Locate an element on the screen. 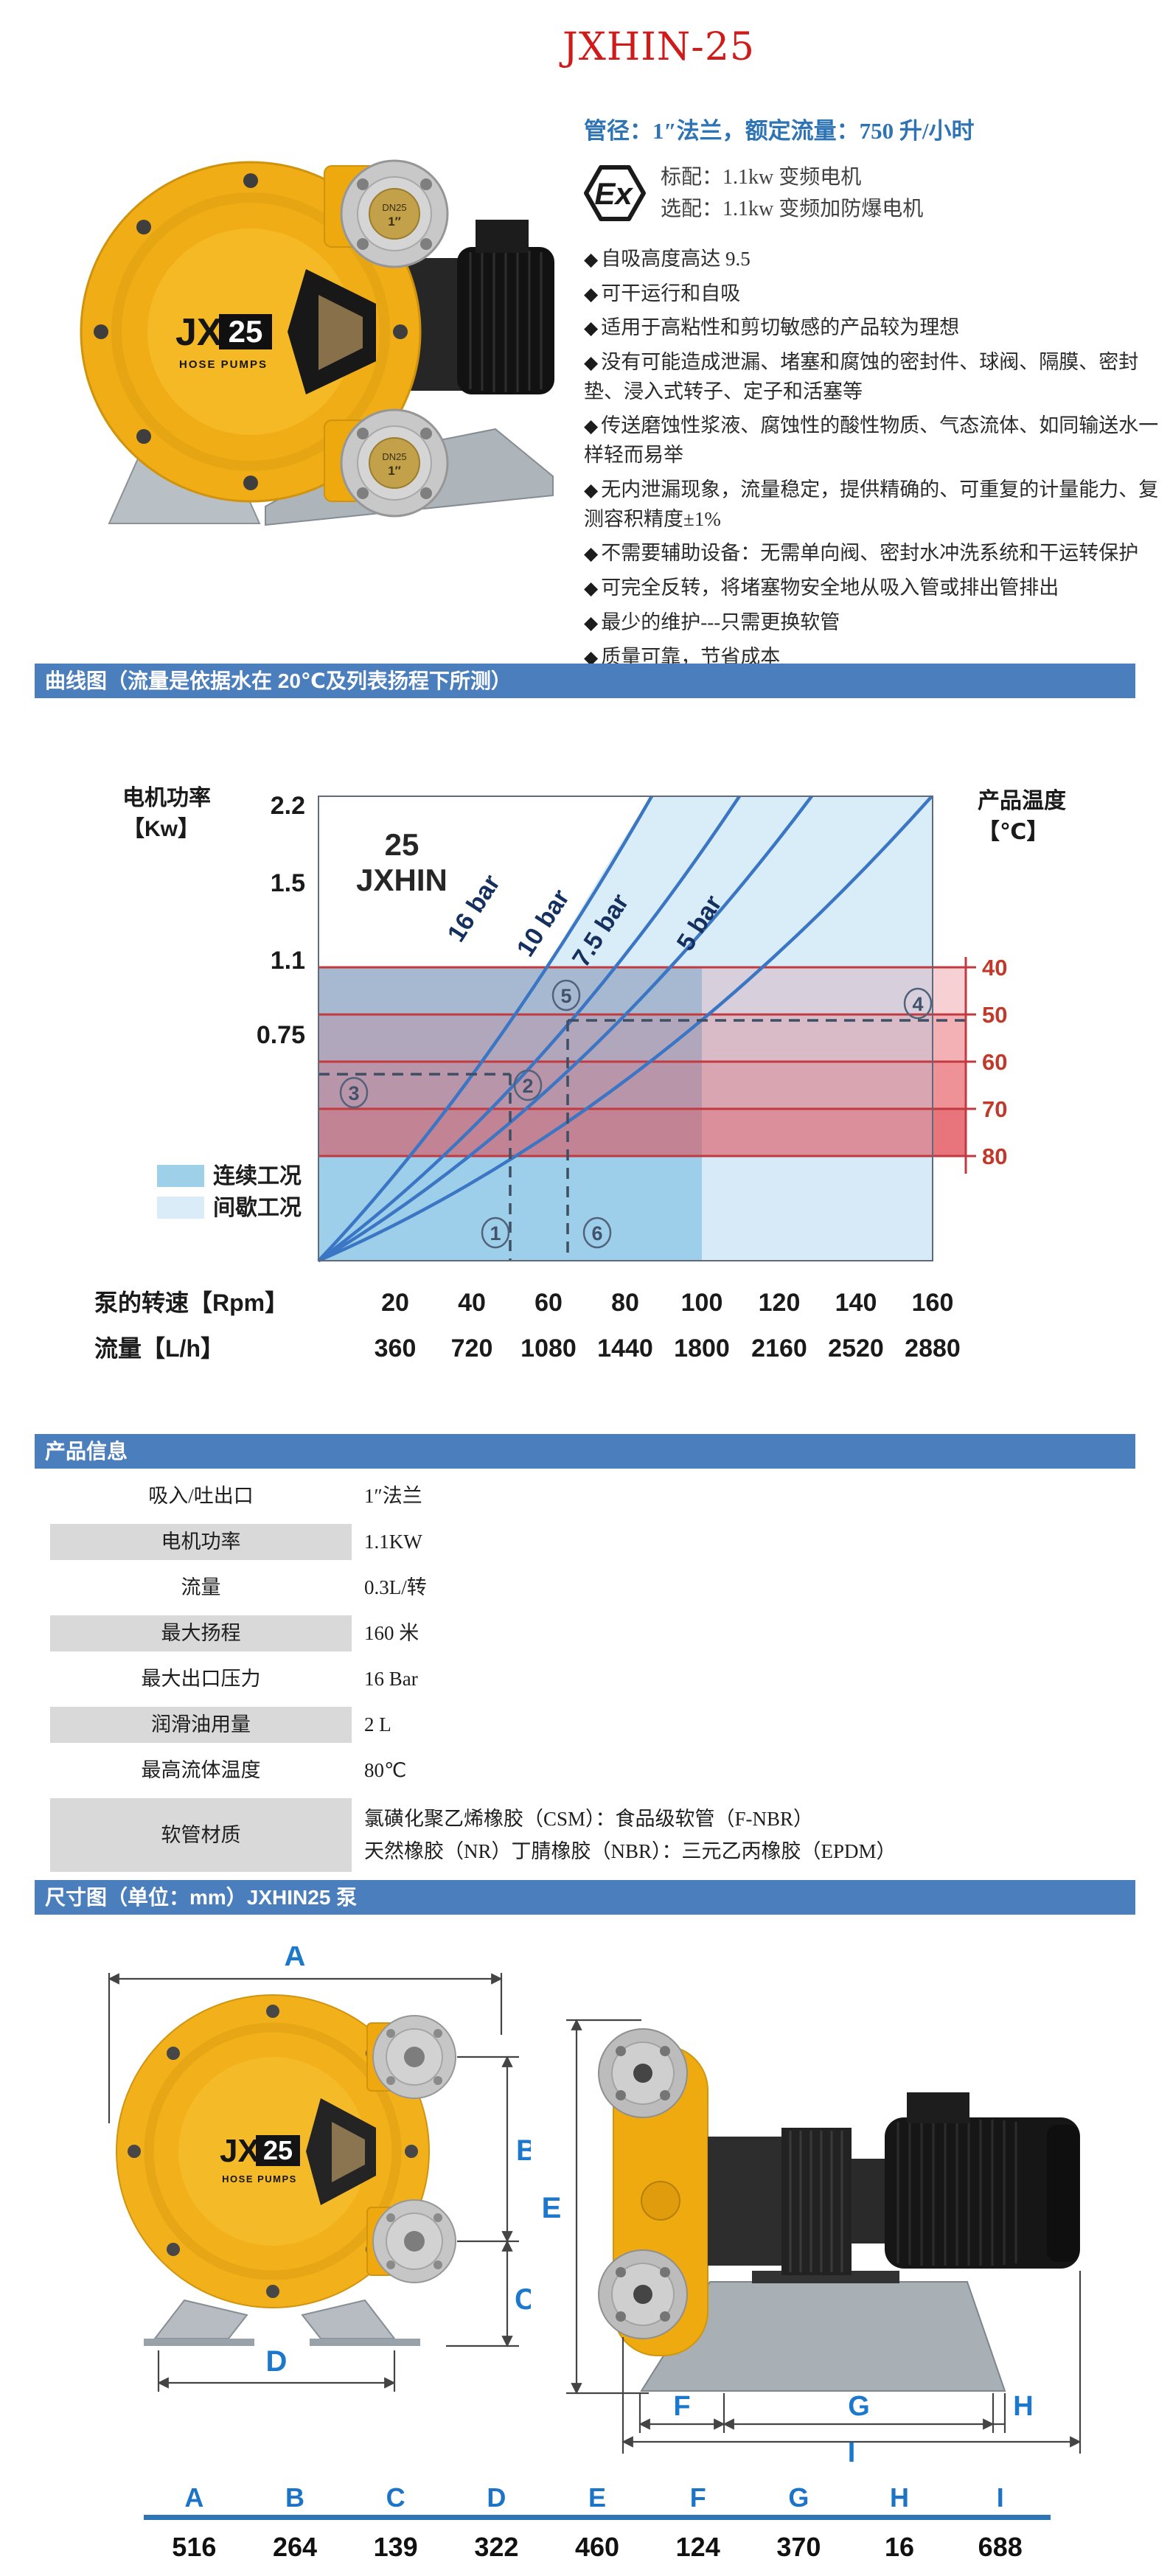  svg-text: 100 is located at coordinates (702, 1303).